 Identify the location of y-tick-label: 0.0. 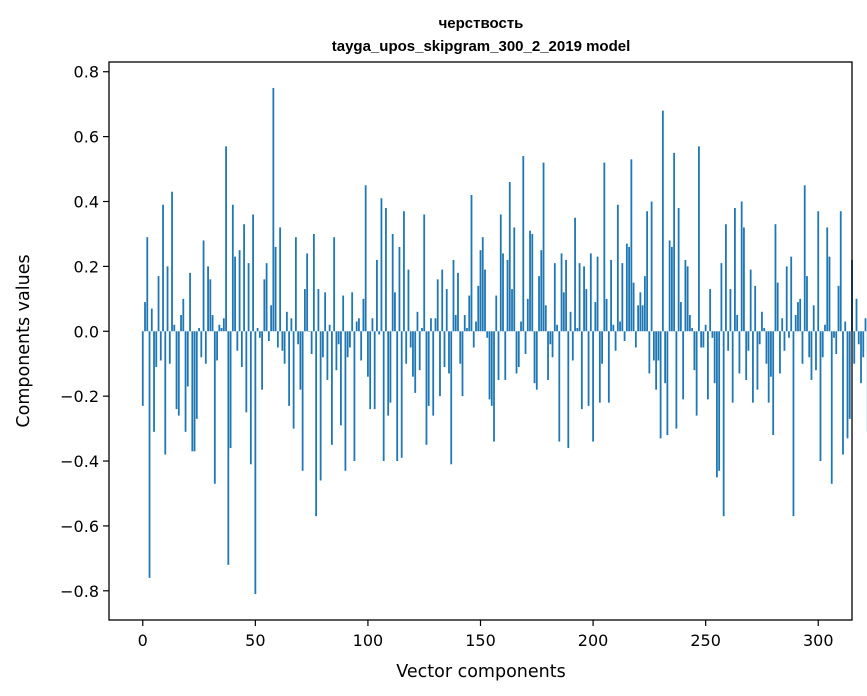
(86, 331).